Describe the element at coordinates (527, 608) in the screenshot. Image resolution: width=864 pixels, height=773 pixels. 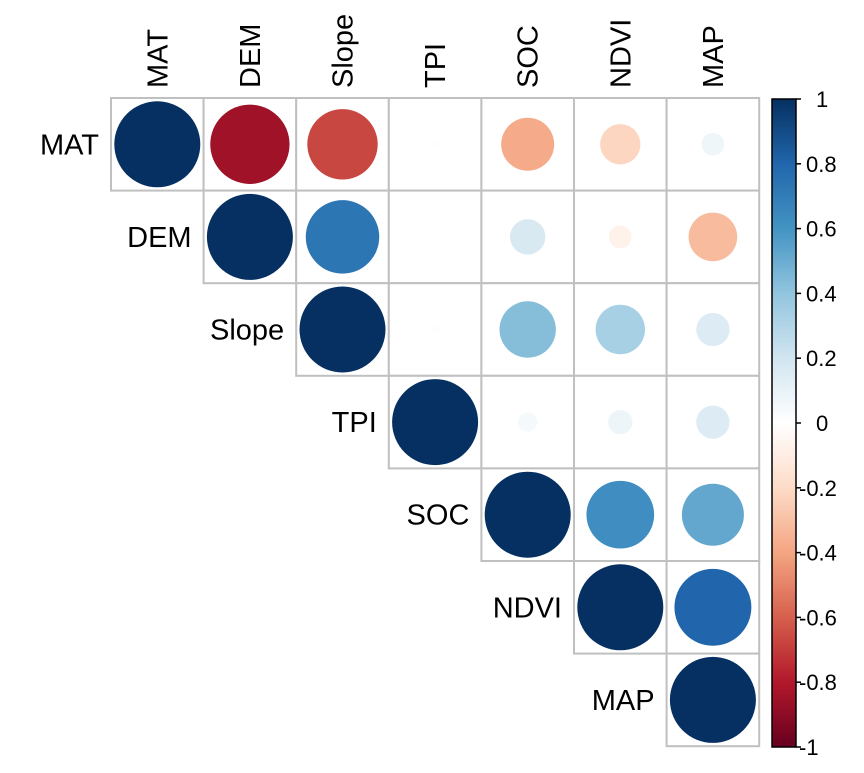
I see `row-label-ndvi: NDVI` at that location.